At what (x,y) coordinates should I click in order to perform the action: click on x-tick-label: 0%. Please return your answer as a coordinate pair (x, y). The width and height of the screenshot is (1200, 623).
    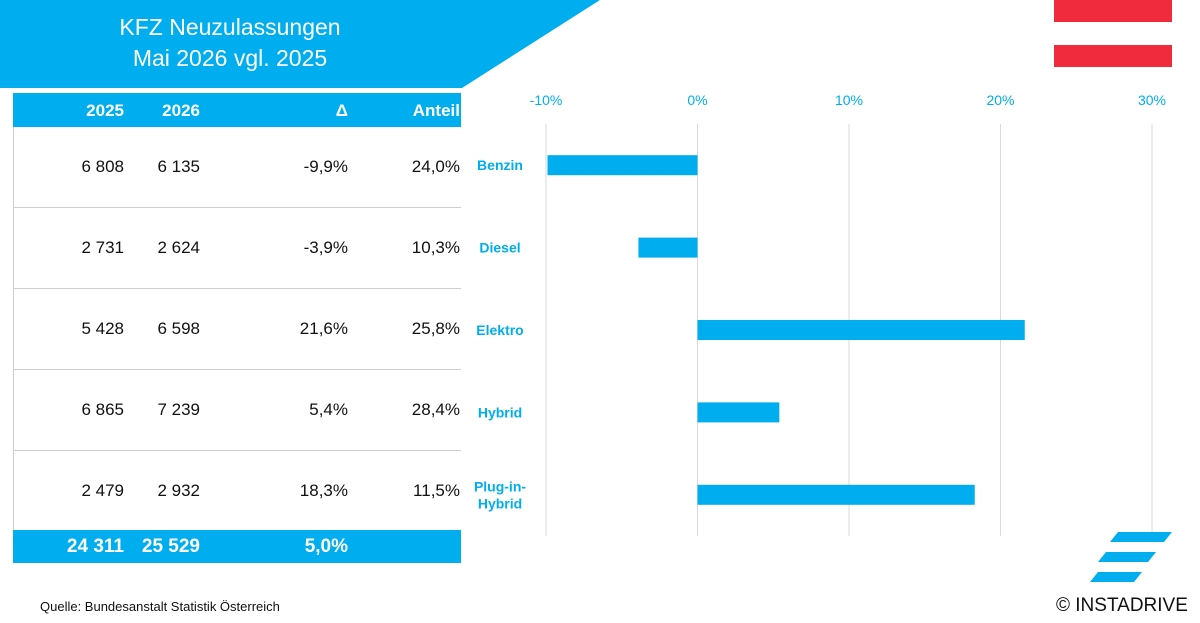
    Looking at the image, I should click on (697, 100).